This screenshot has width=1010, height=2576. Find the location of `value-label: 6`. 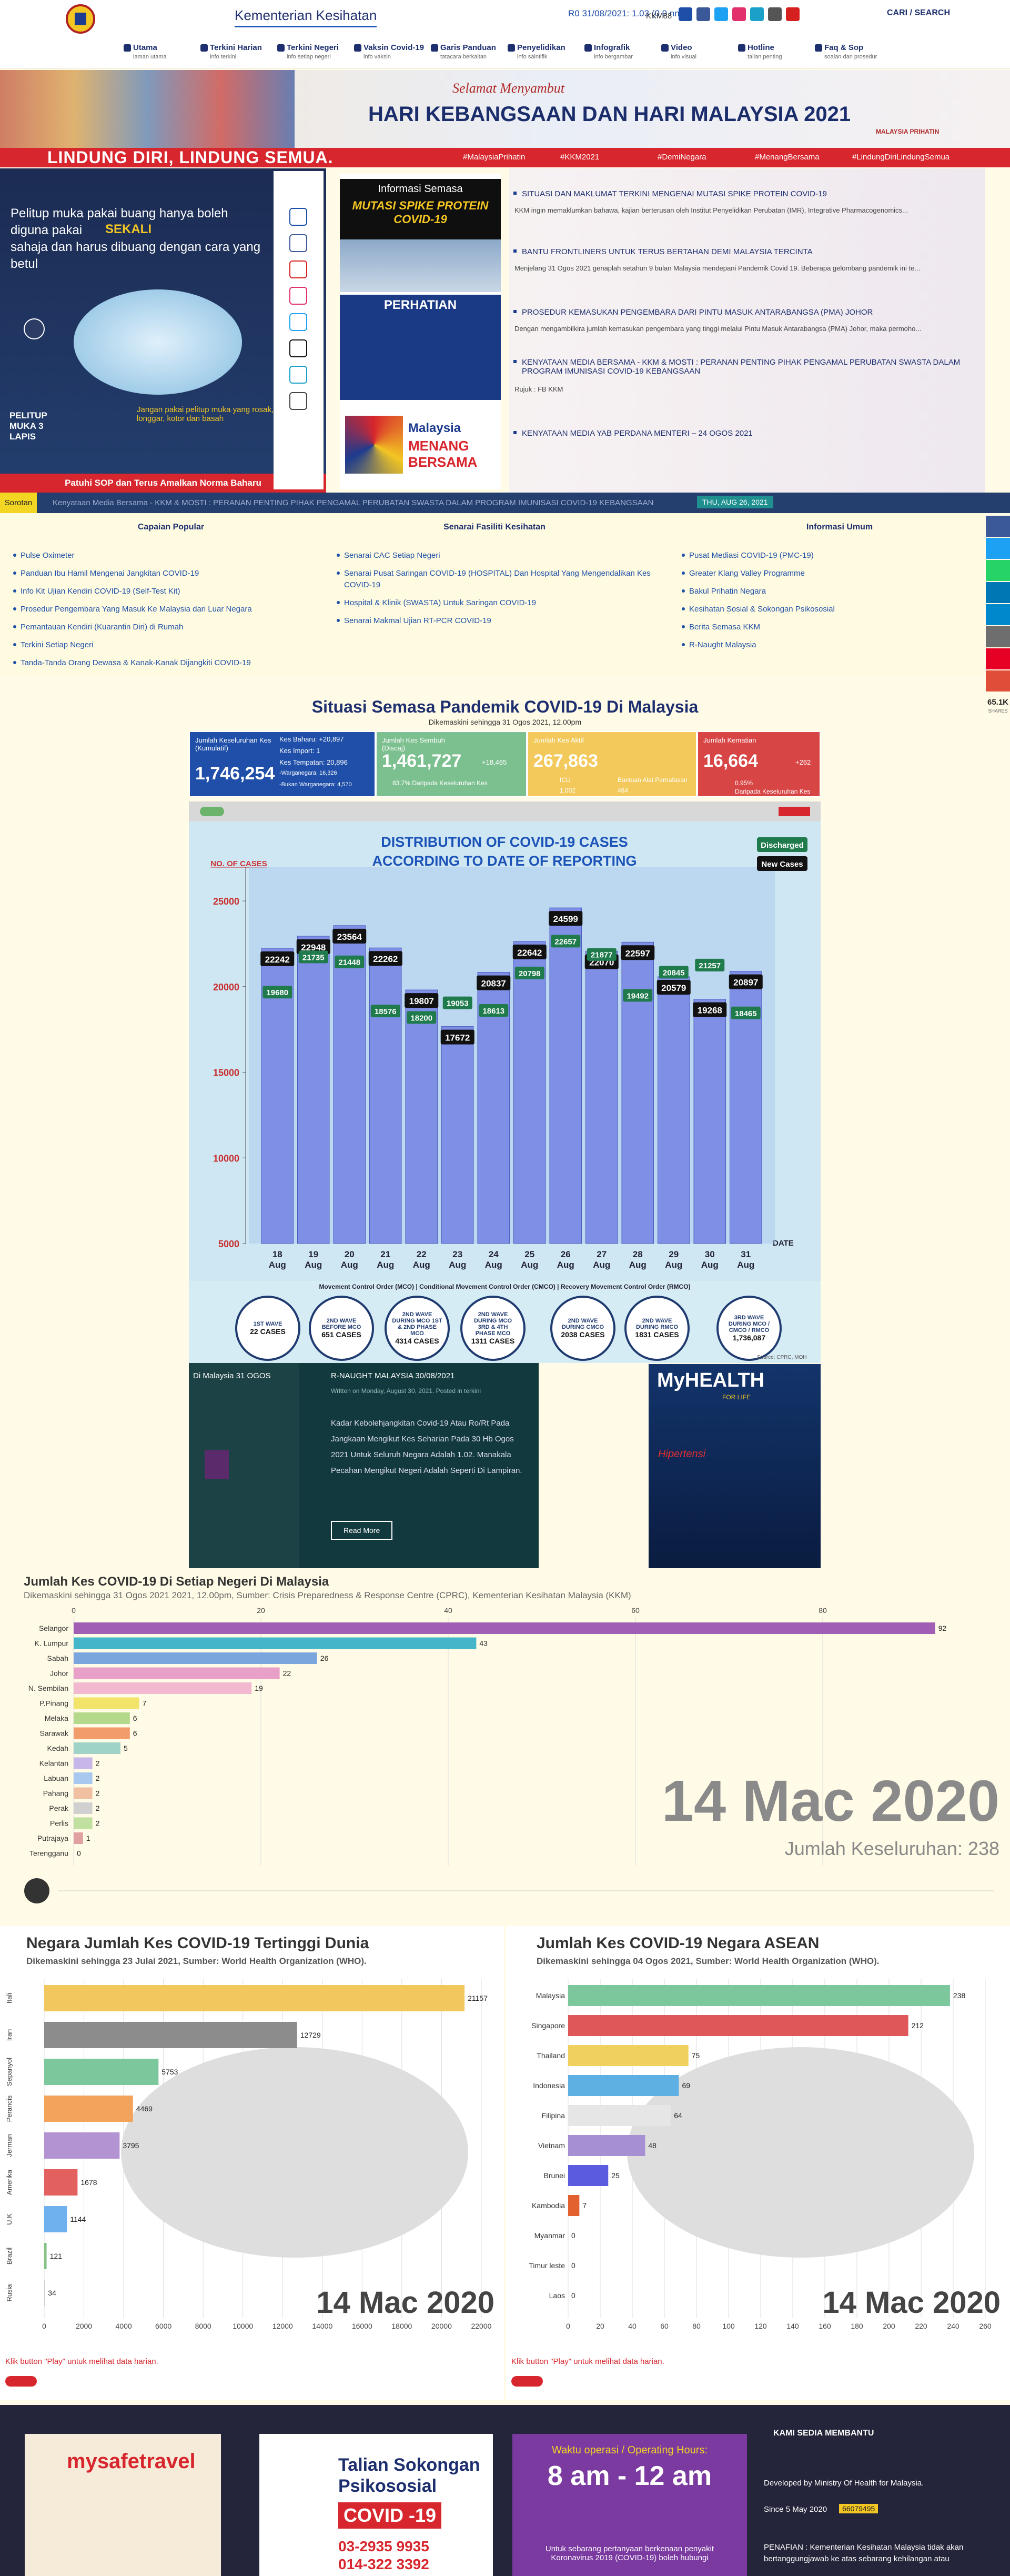

value-label: 6 is located at coordinates (135, 1733).